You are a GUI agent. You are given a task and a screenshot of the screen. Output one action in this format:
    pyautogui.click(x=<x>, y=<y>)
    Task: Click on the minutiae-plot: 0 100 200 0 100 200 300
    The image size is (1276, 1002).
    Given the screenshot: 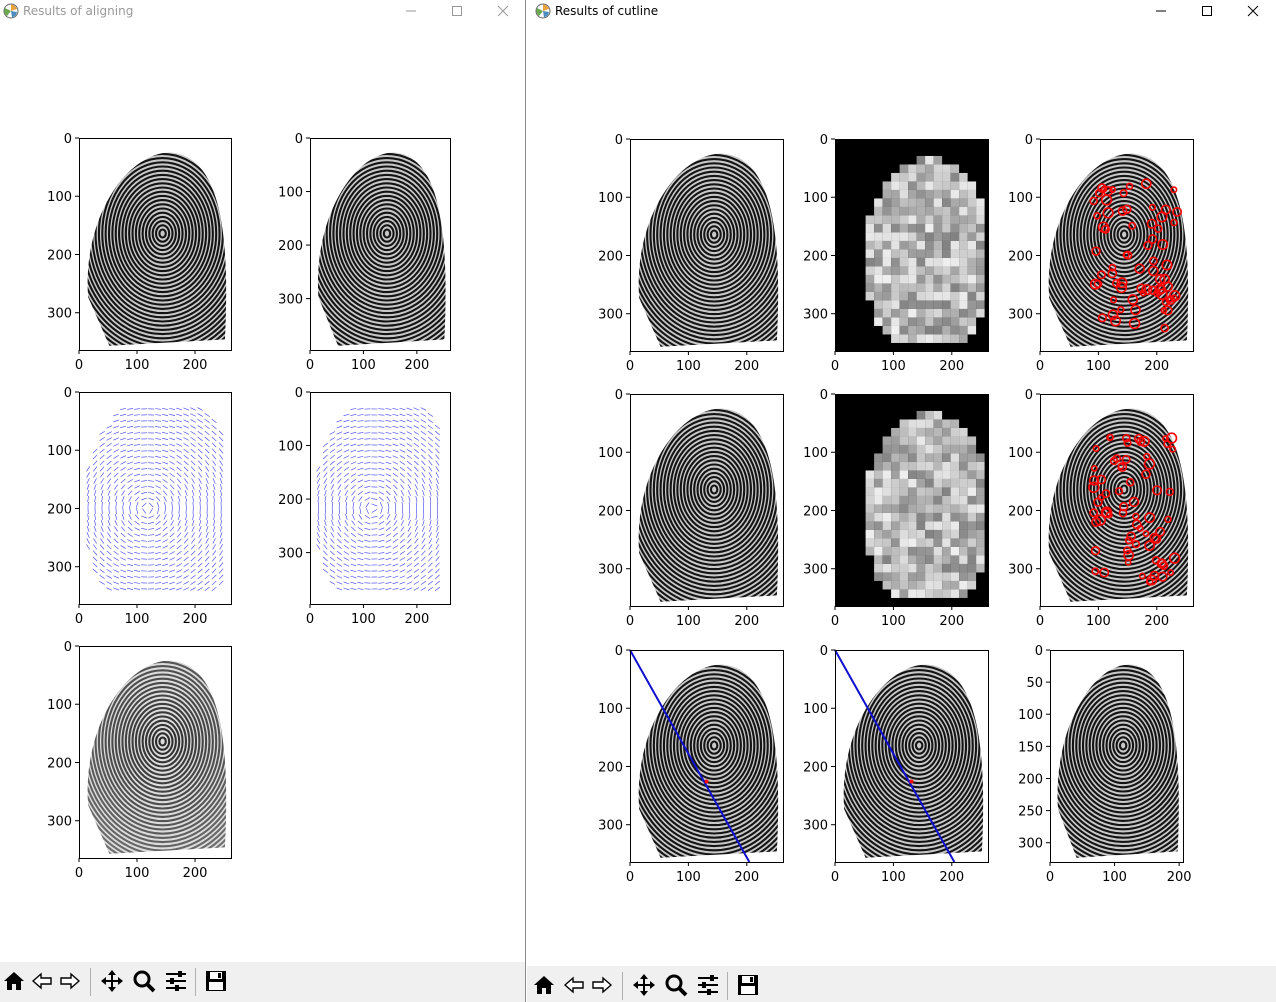 What is the action you would take?
    pyautogui.click(x=1107, y=256)
    